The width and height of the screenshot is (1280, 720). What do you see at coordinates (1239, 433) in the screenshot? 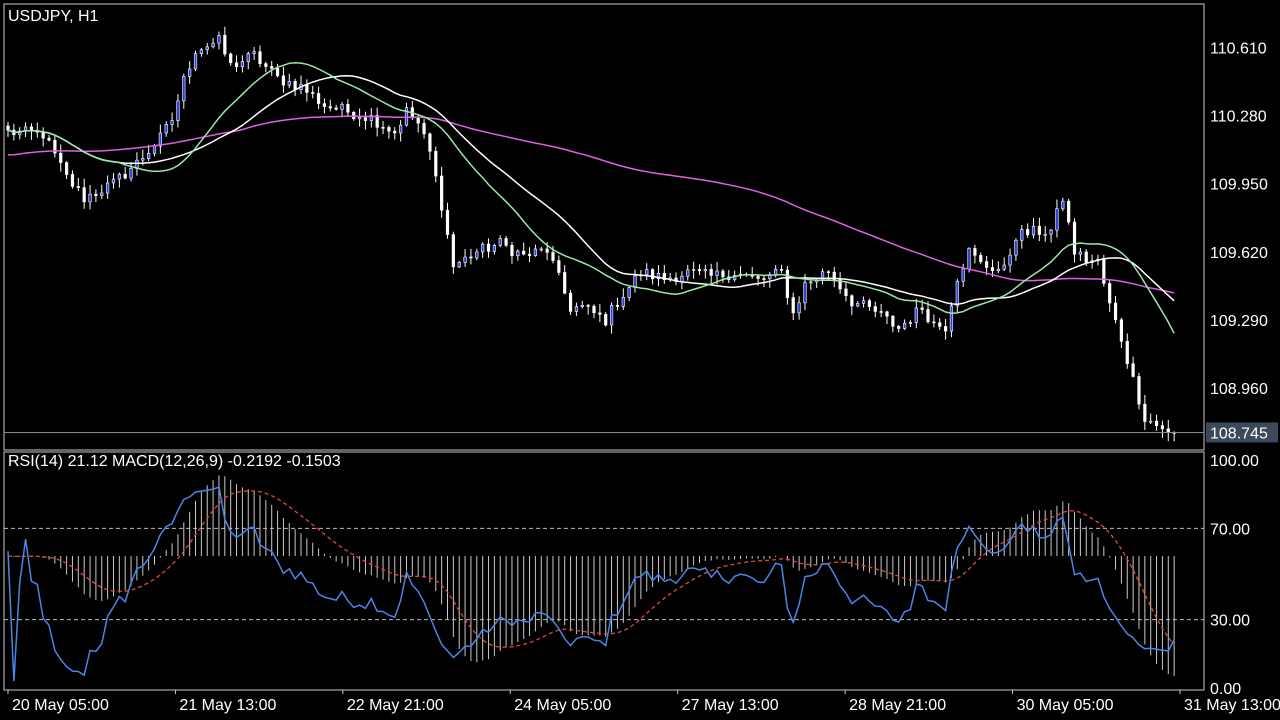
I see `current-price-label: 108.745` at bounding box center [1239, 433].